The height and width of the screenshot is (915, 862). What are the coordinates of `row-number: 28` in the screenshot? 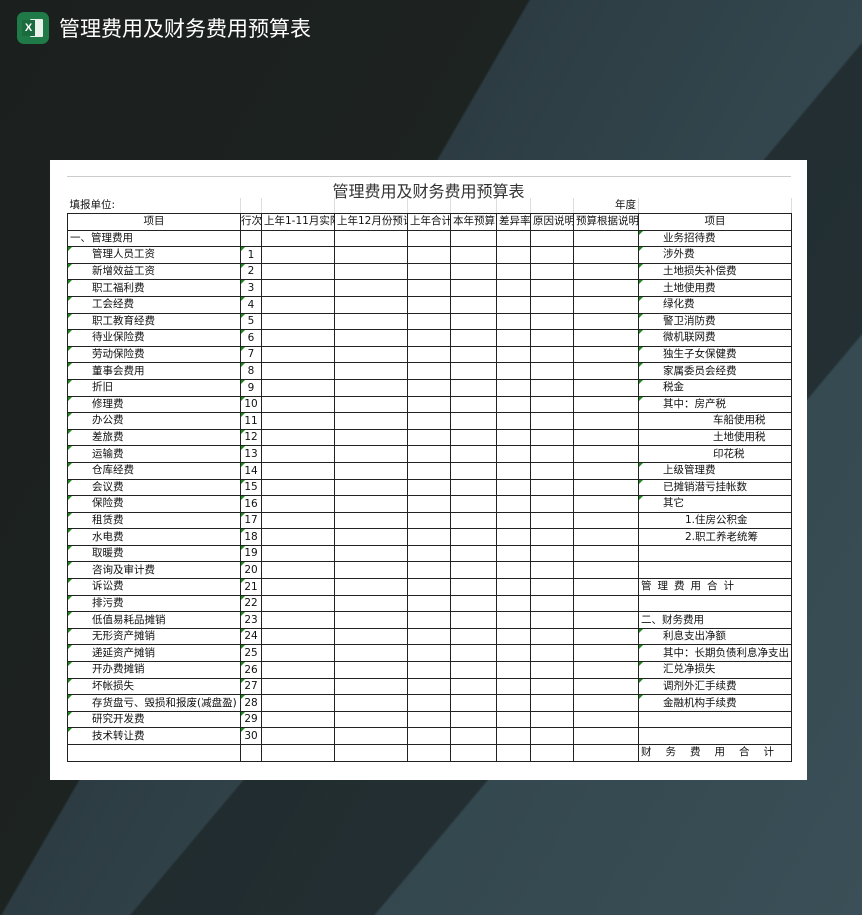 It's located at (251, 703).